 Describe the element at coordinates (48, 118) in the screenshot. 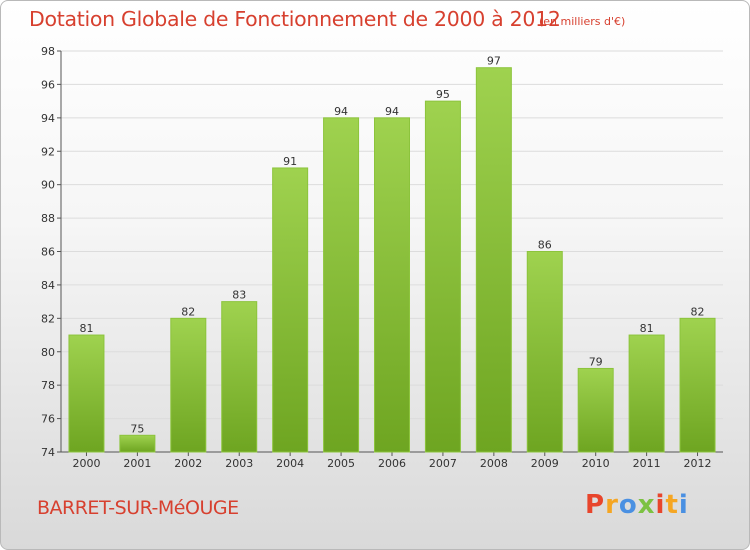

I see `y-tick-label: 94` at that location.